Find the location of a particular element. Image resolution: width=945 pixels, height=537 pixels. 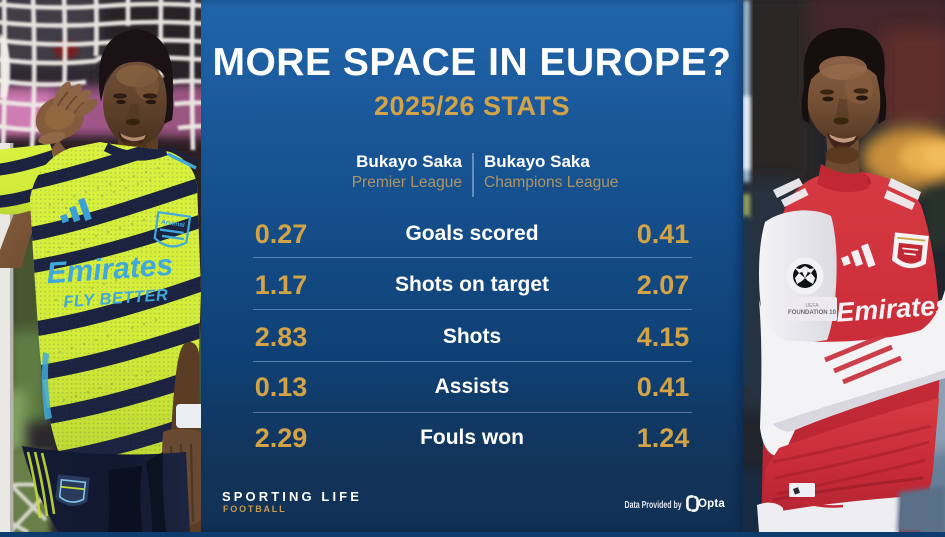

svg-text: Arsenal is located at coordinates (173, 224).